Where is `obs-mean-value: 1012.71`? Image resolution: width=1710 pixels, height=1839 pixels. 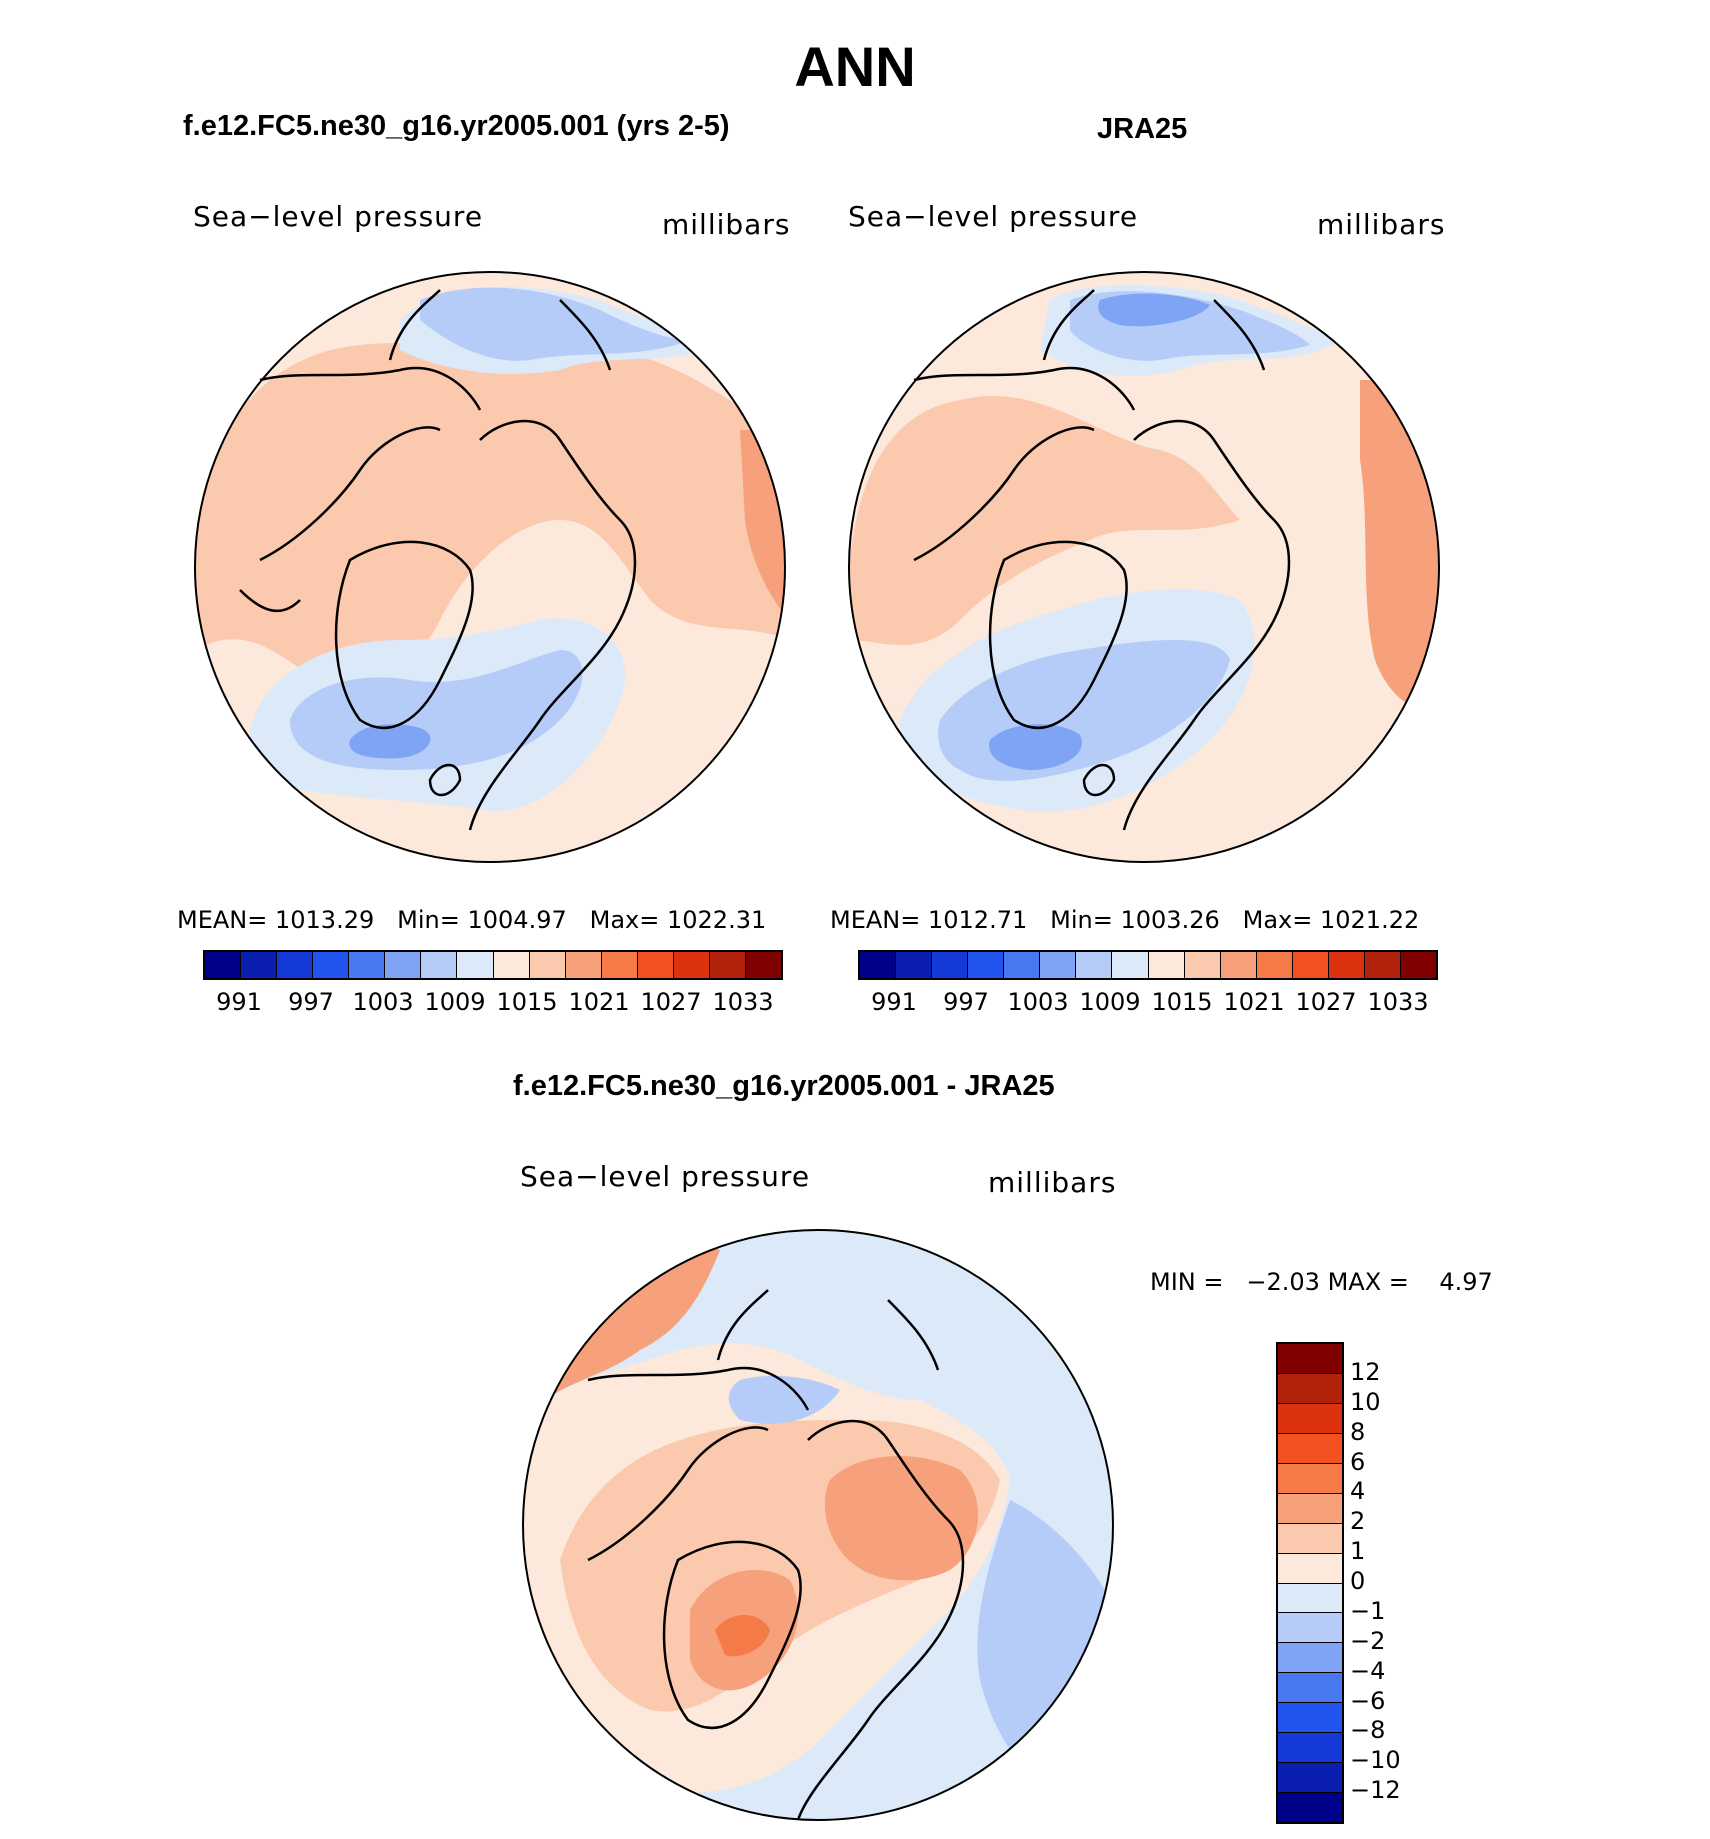 obs-mean-value: 1012.71 is located at coordinates (978, 920).